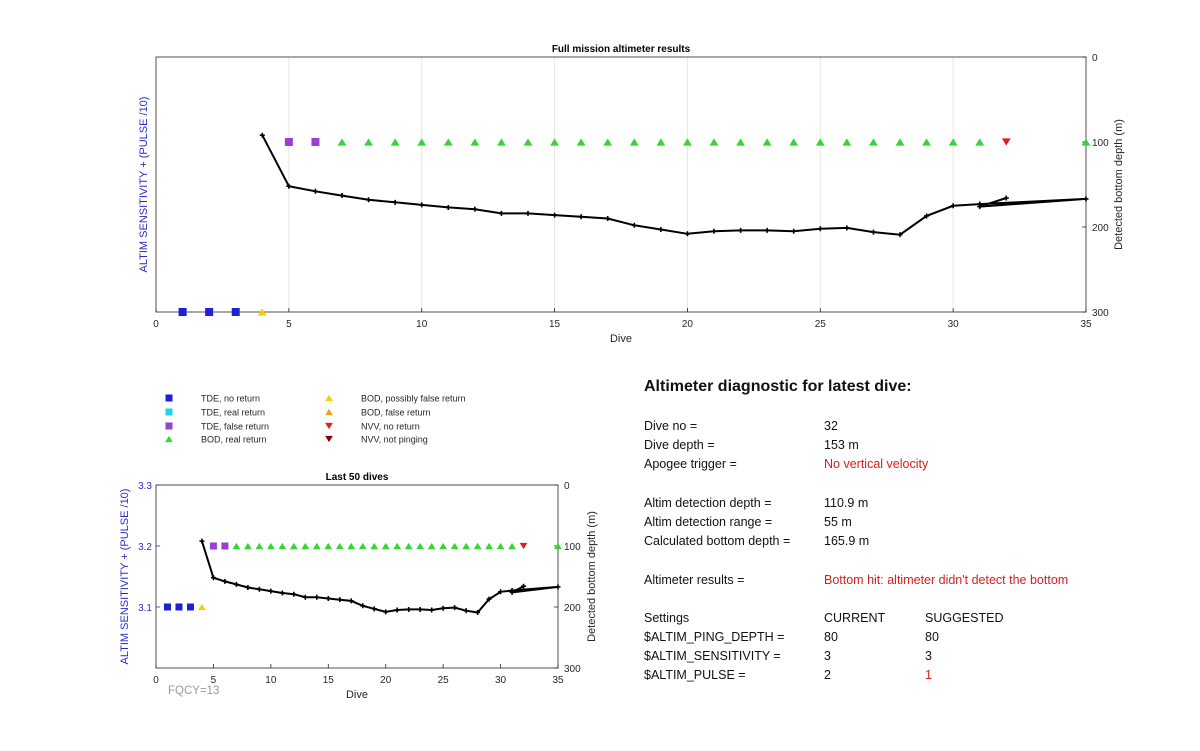 This screenshot has width=1200, height=751. What do you see at coordinates (235, 427) in the screenshot?
I see `legend-label: TDE, false return` at bounding box center [235, 427].